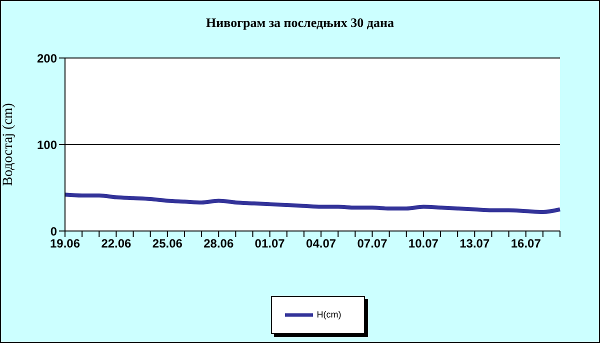  Describe the element at coordinates (526, 243) in the screenshot. I see `x-tick-label: 16.07` at that location.